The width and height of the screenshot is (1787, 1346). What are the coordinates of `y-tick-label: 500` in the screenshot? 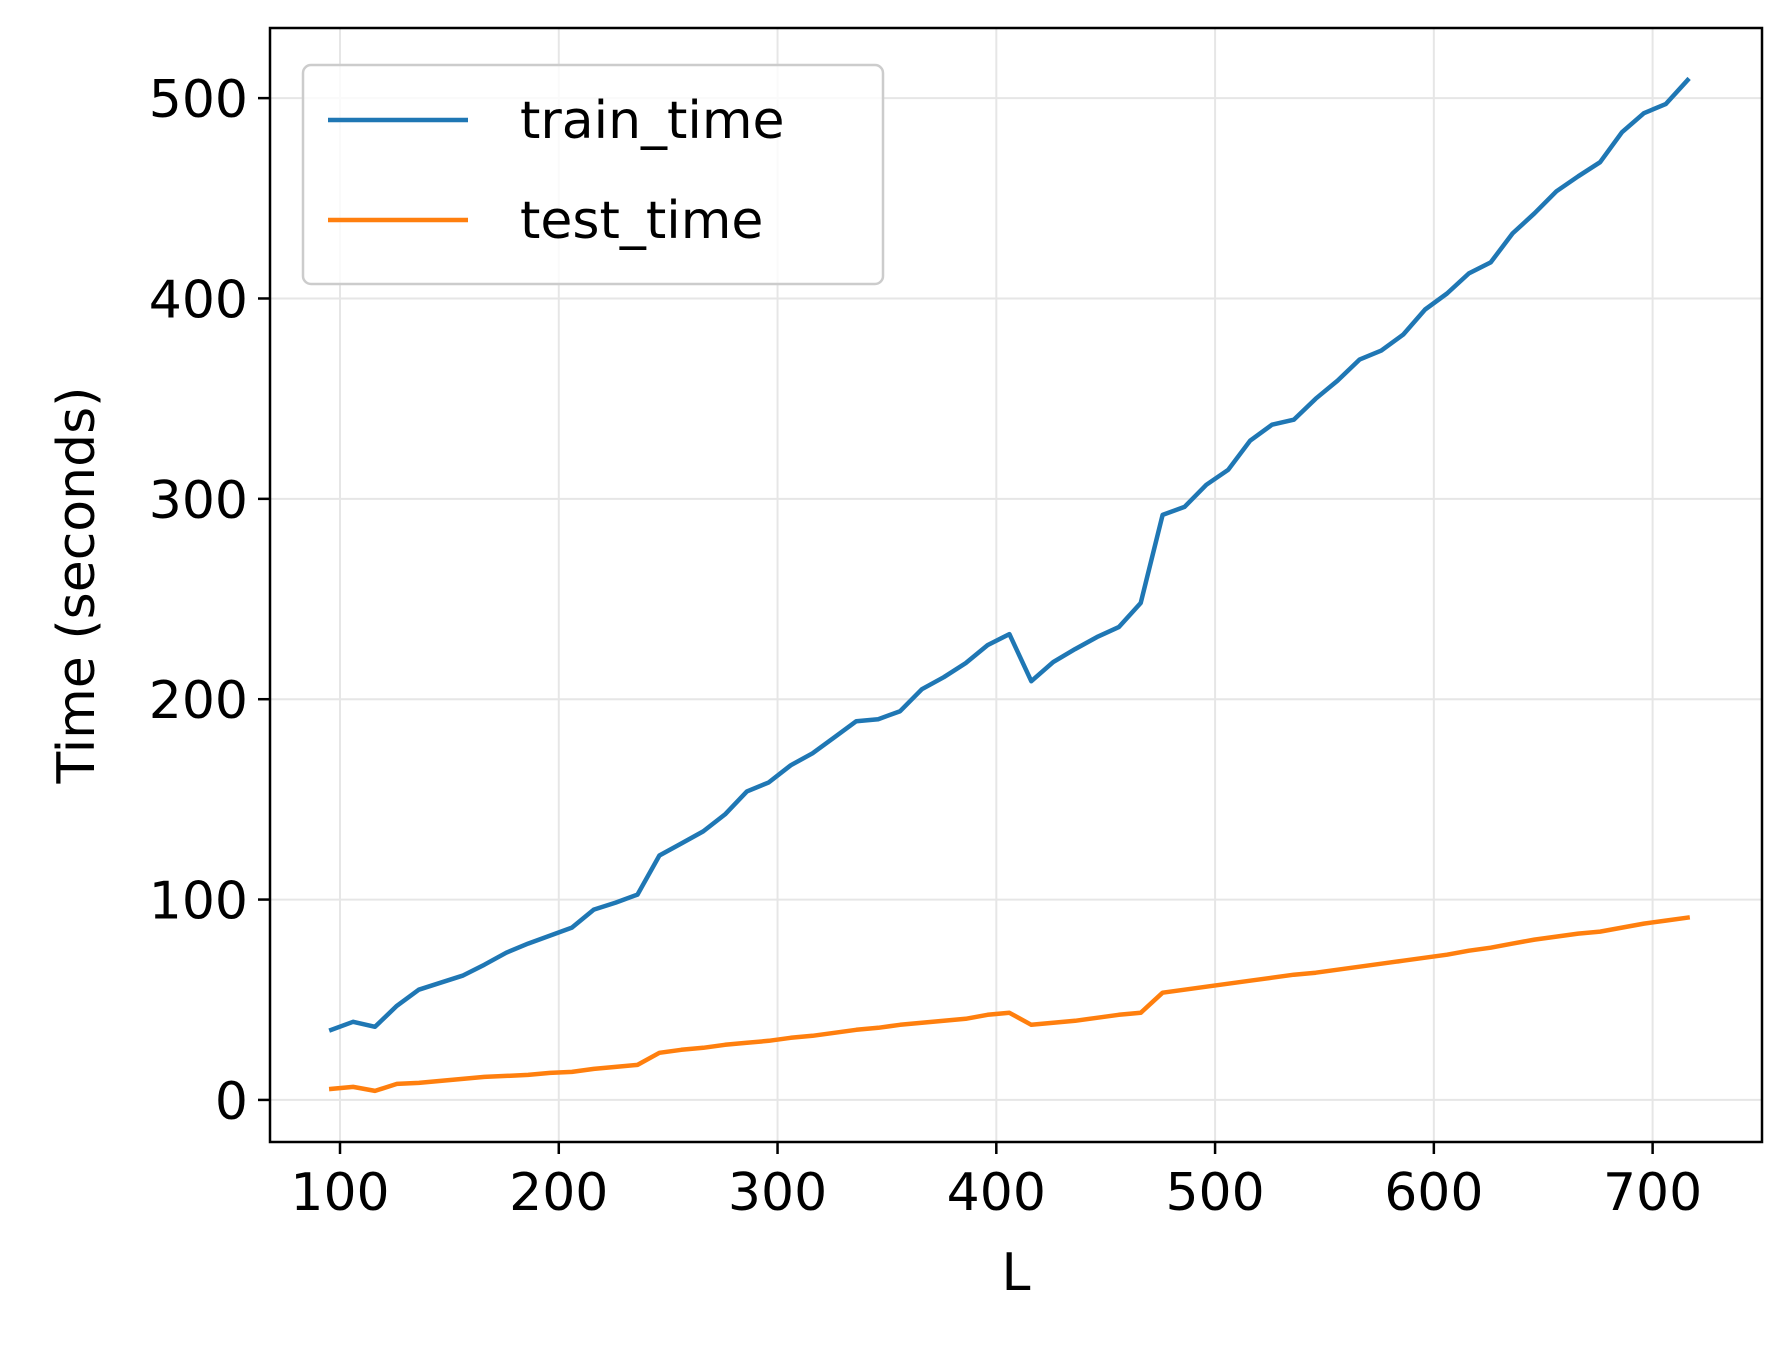 It's located at (198, 100).